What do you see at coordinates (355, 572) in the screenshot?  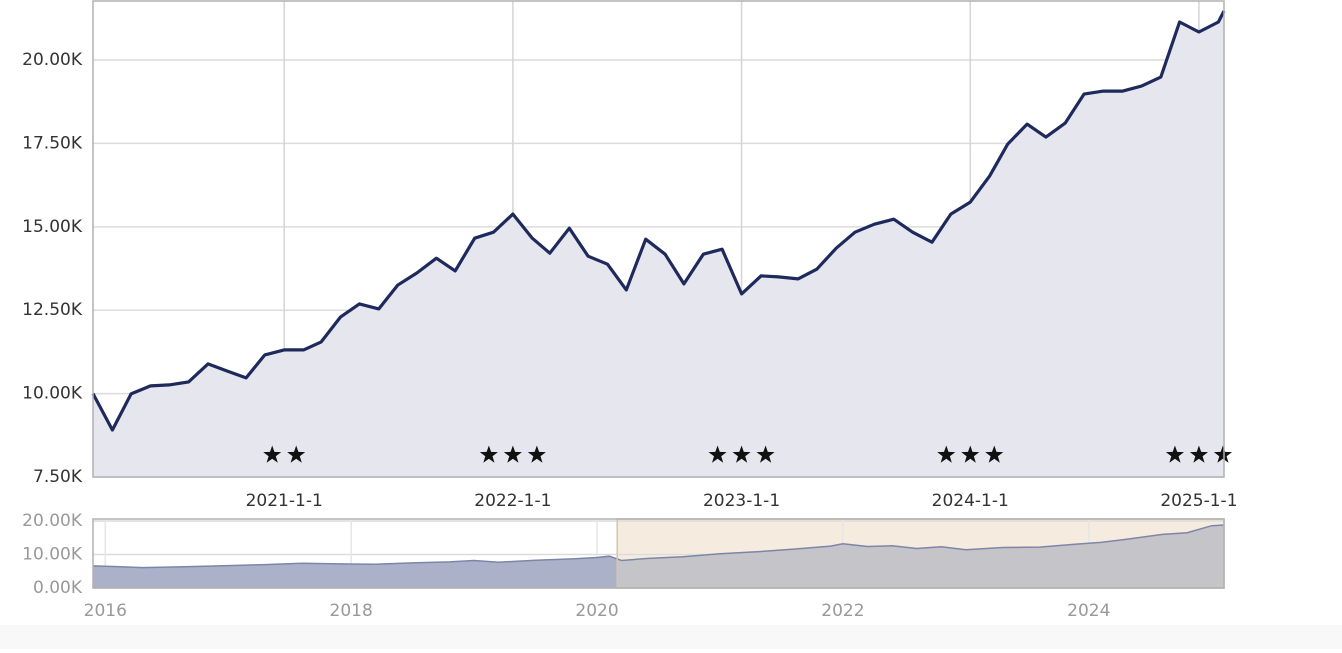 I see `area` at bounding box center [355, 572].